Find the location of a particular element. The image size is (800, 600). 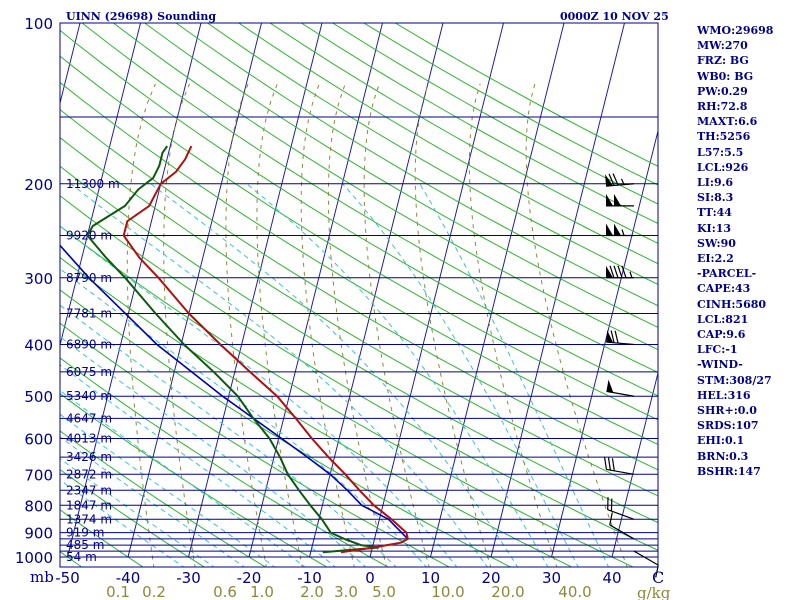

height-label: 7781 m is located at coordinates (89, 314).